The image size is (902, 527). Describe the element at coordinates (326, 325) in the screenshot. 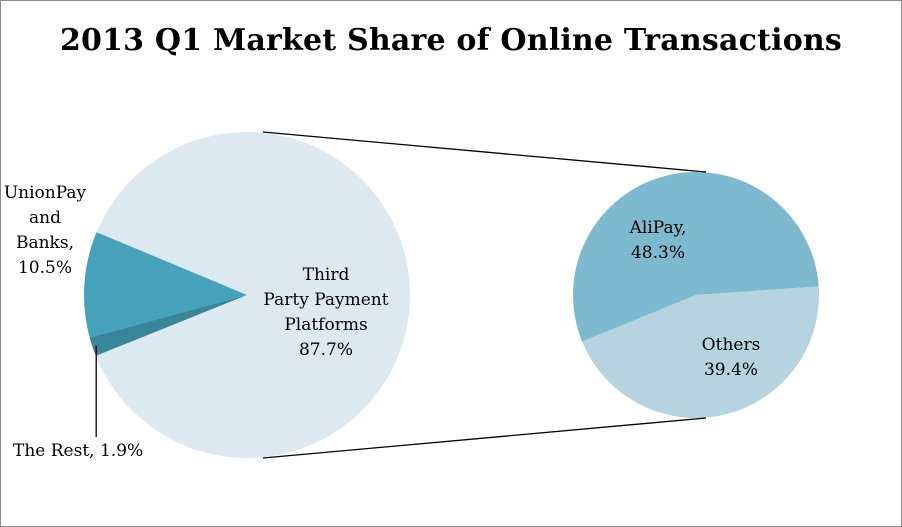

I see `third-party-label-line3: Platforms` at that location.